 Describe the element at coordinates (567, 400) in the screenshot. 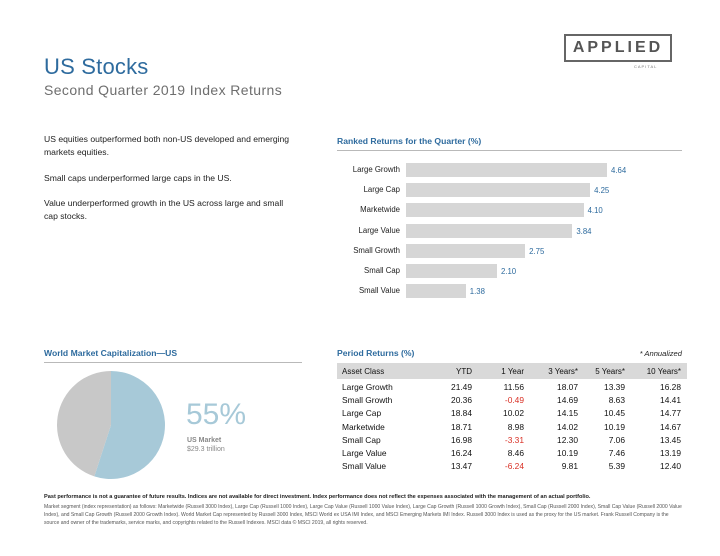

I see `table-cell: 14.69` at that location.